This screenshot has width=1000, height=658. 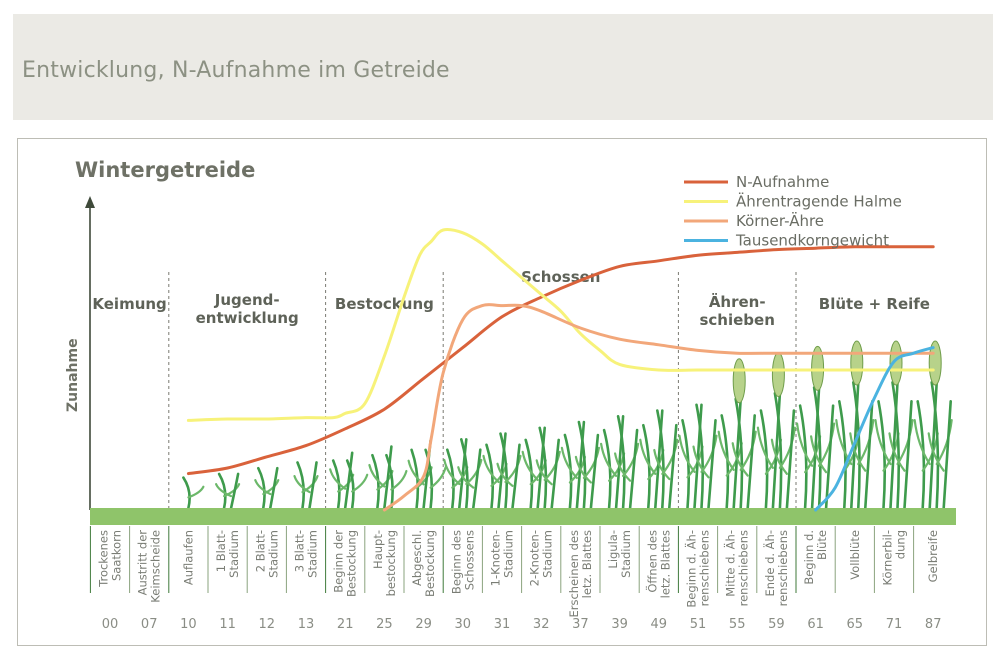 What do you see at coordinates (188, 624) in the screenshot?
I see `bbch-code: 10` at bounding box center [188, 624].